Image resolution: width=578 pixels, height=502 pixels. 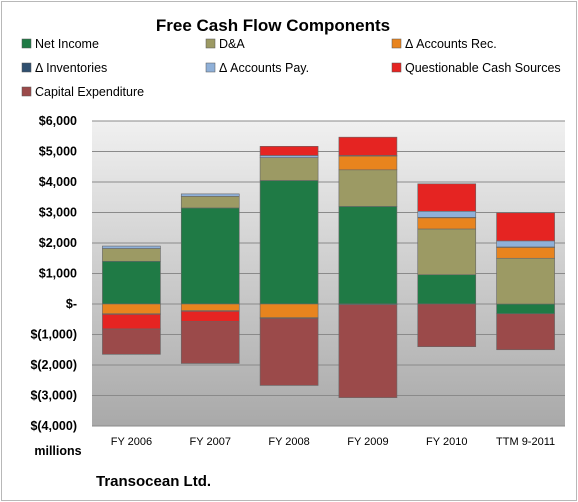 I want to click on y-tick-label: $6,000, so click(x=58, y=121).